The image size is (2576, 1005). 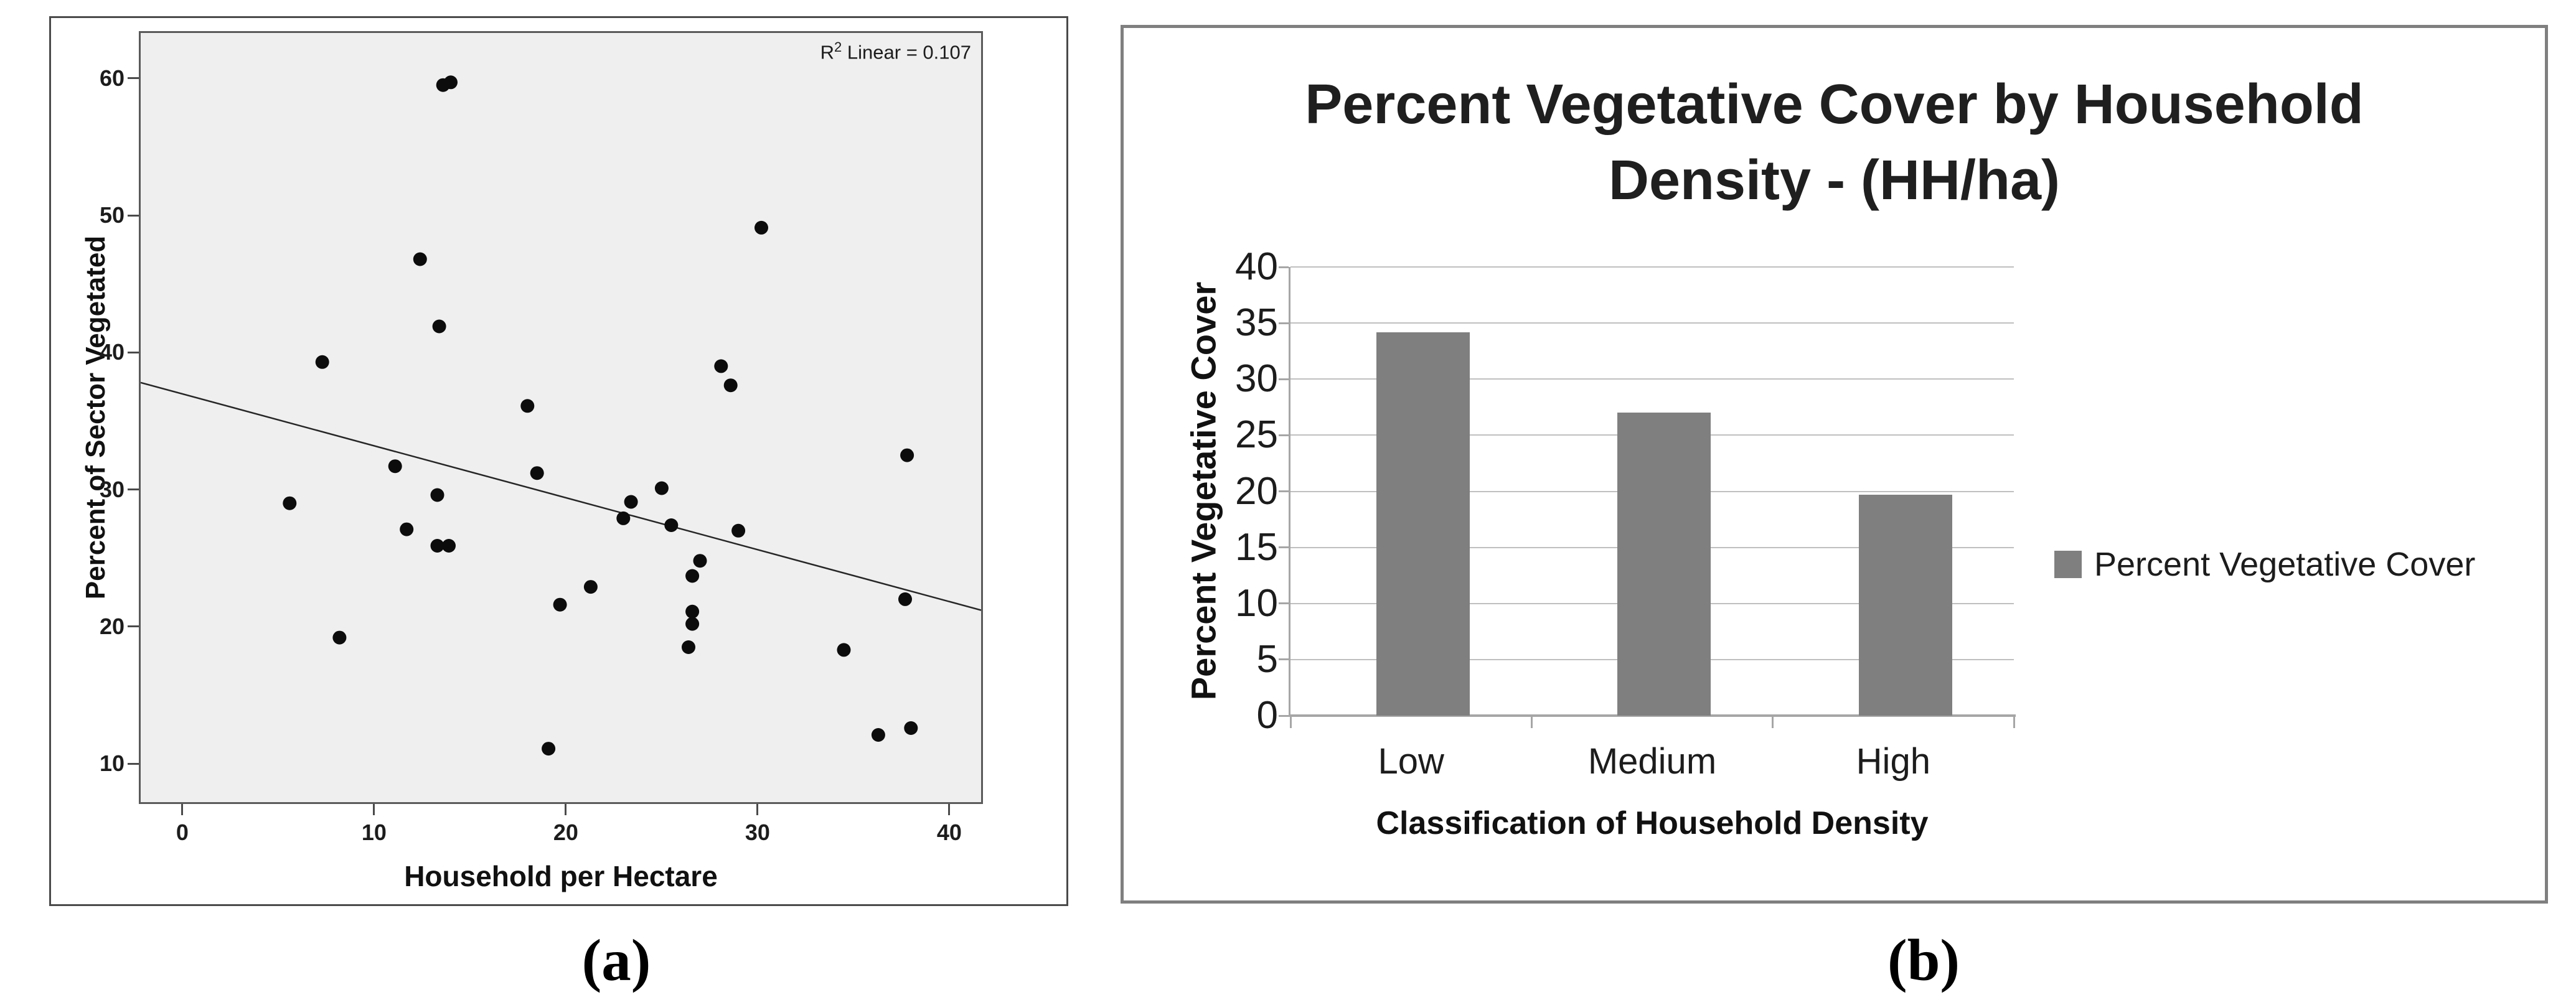 I want to click on r-squared-base: R, so click(x=827, y=52).